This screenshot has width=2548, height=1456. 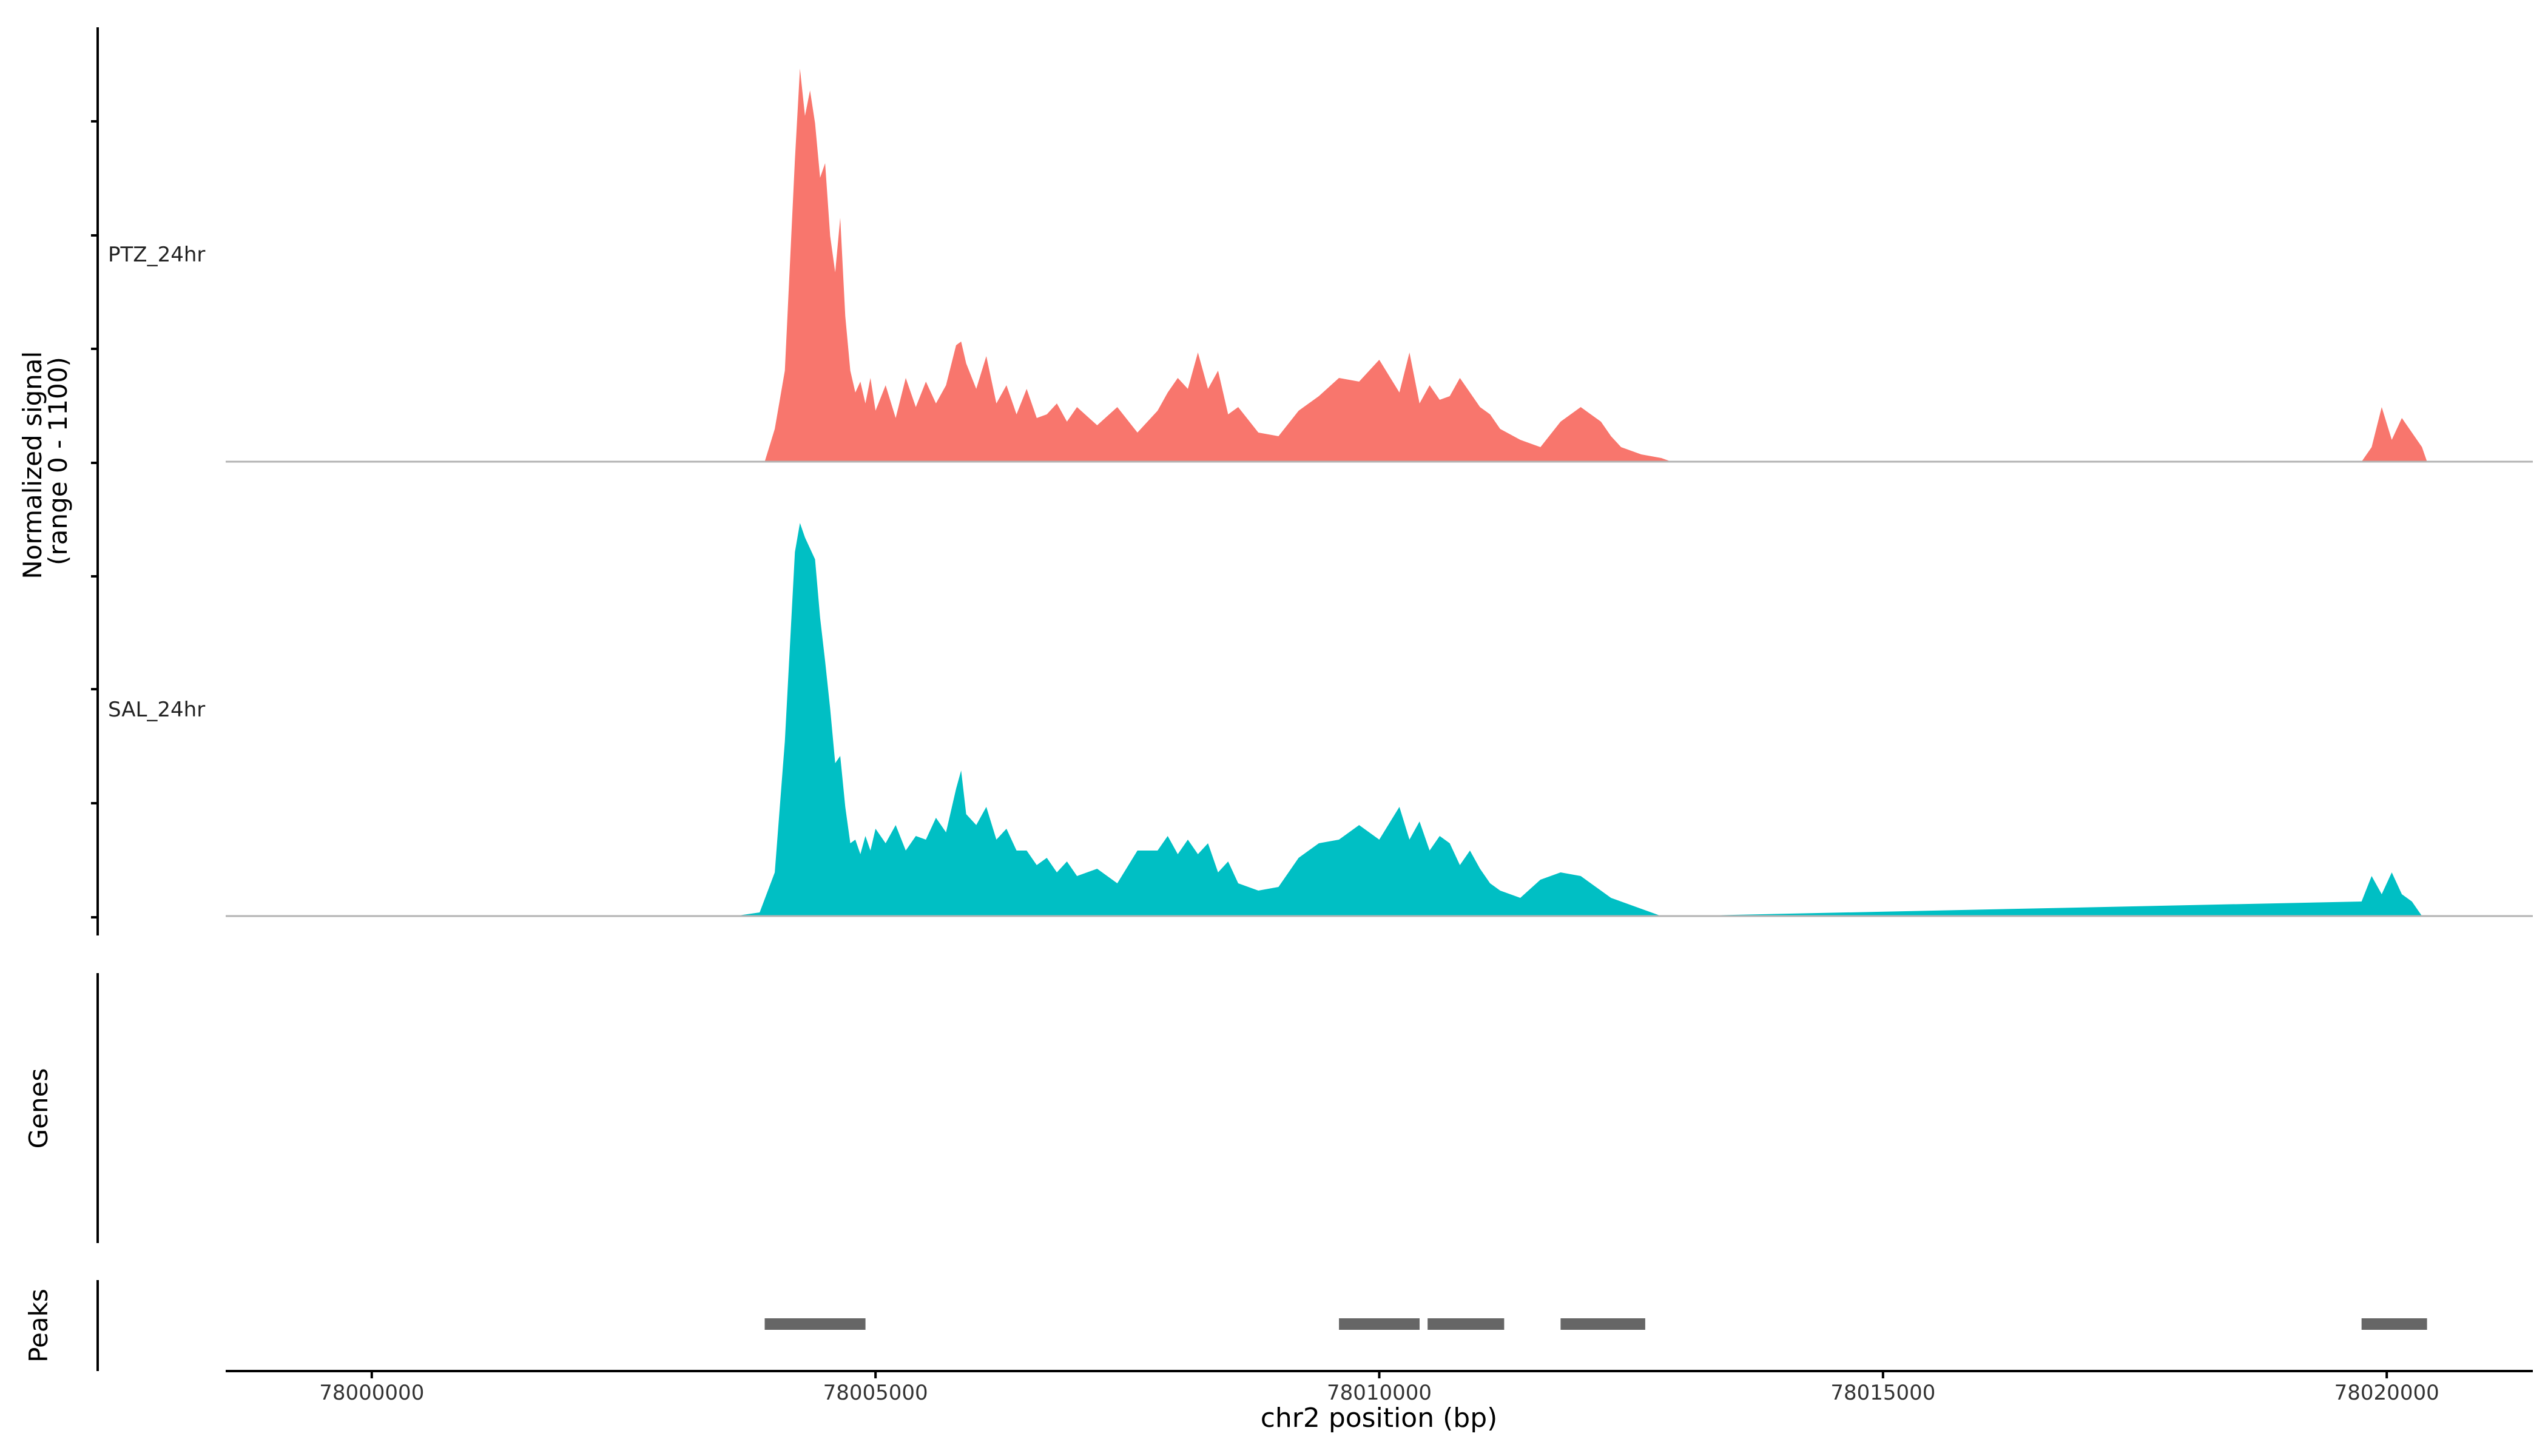 I want to click on peak-intervals, so click(x=1595, y=1324).